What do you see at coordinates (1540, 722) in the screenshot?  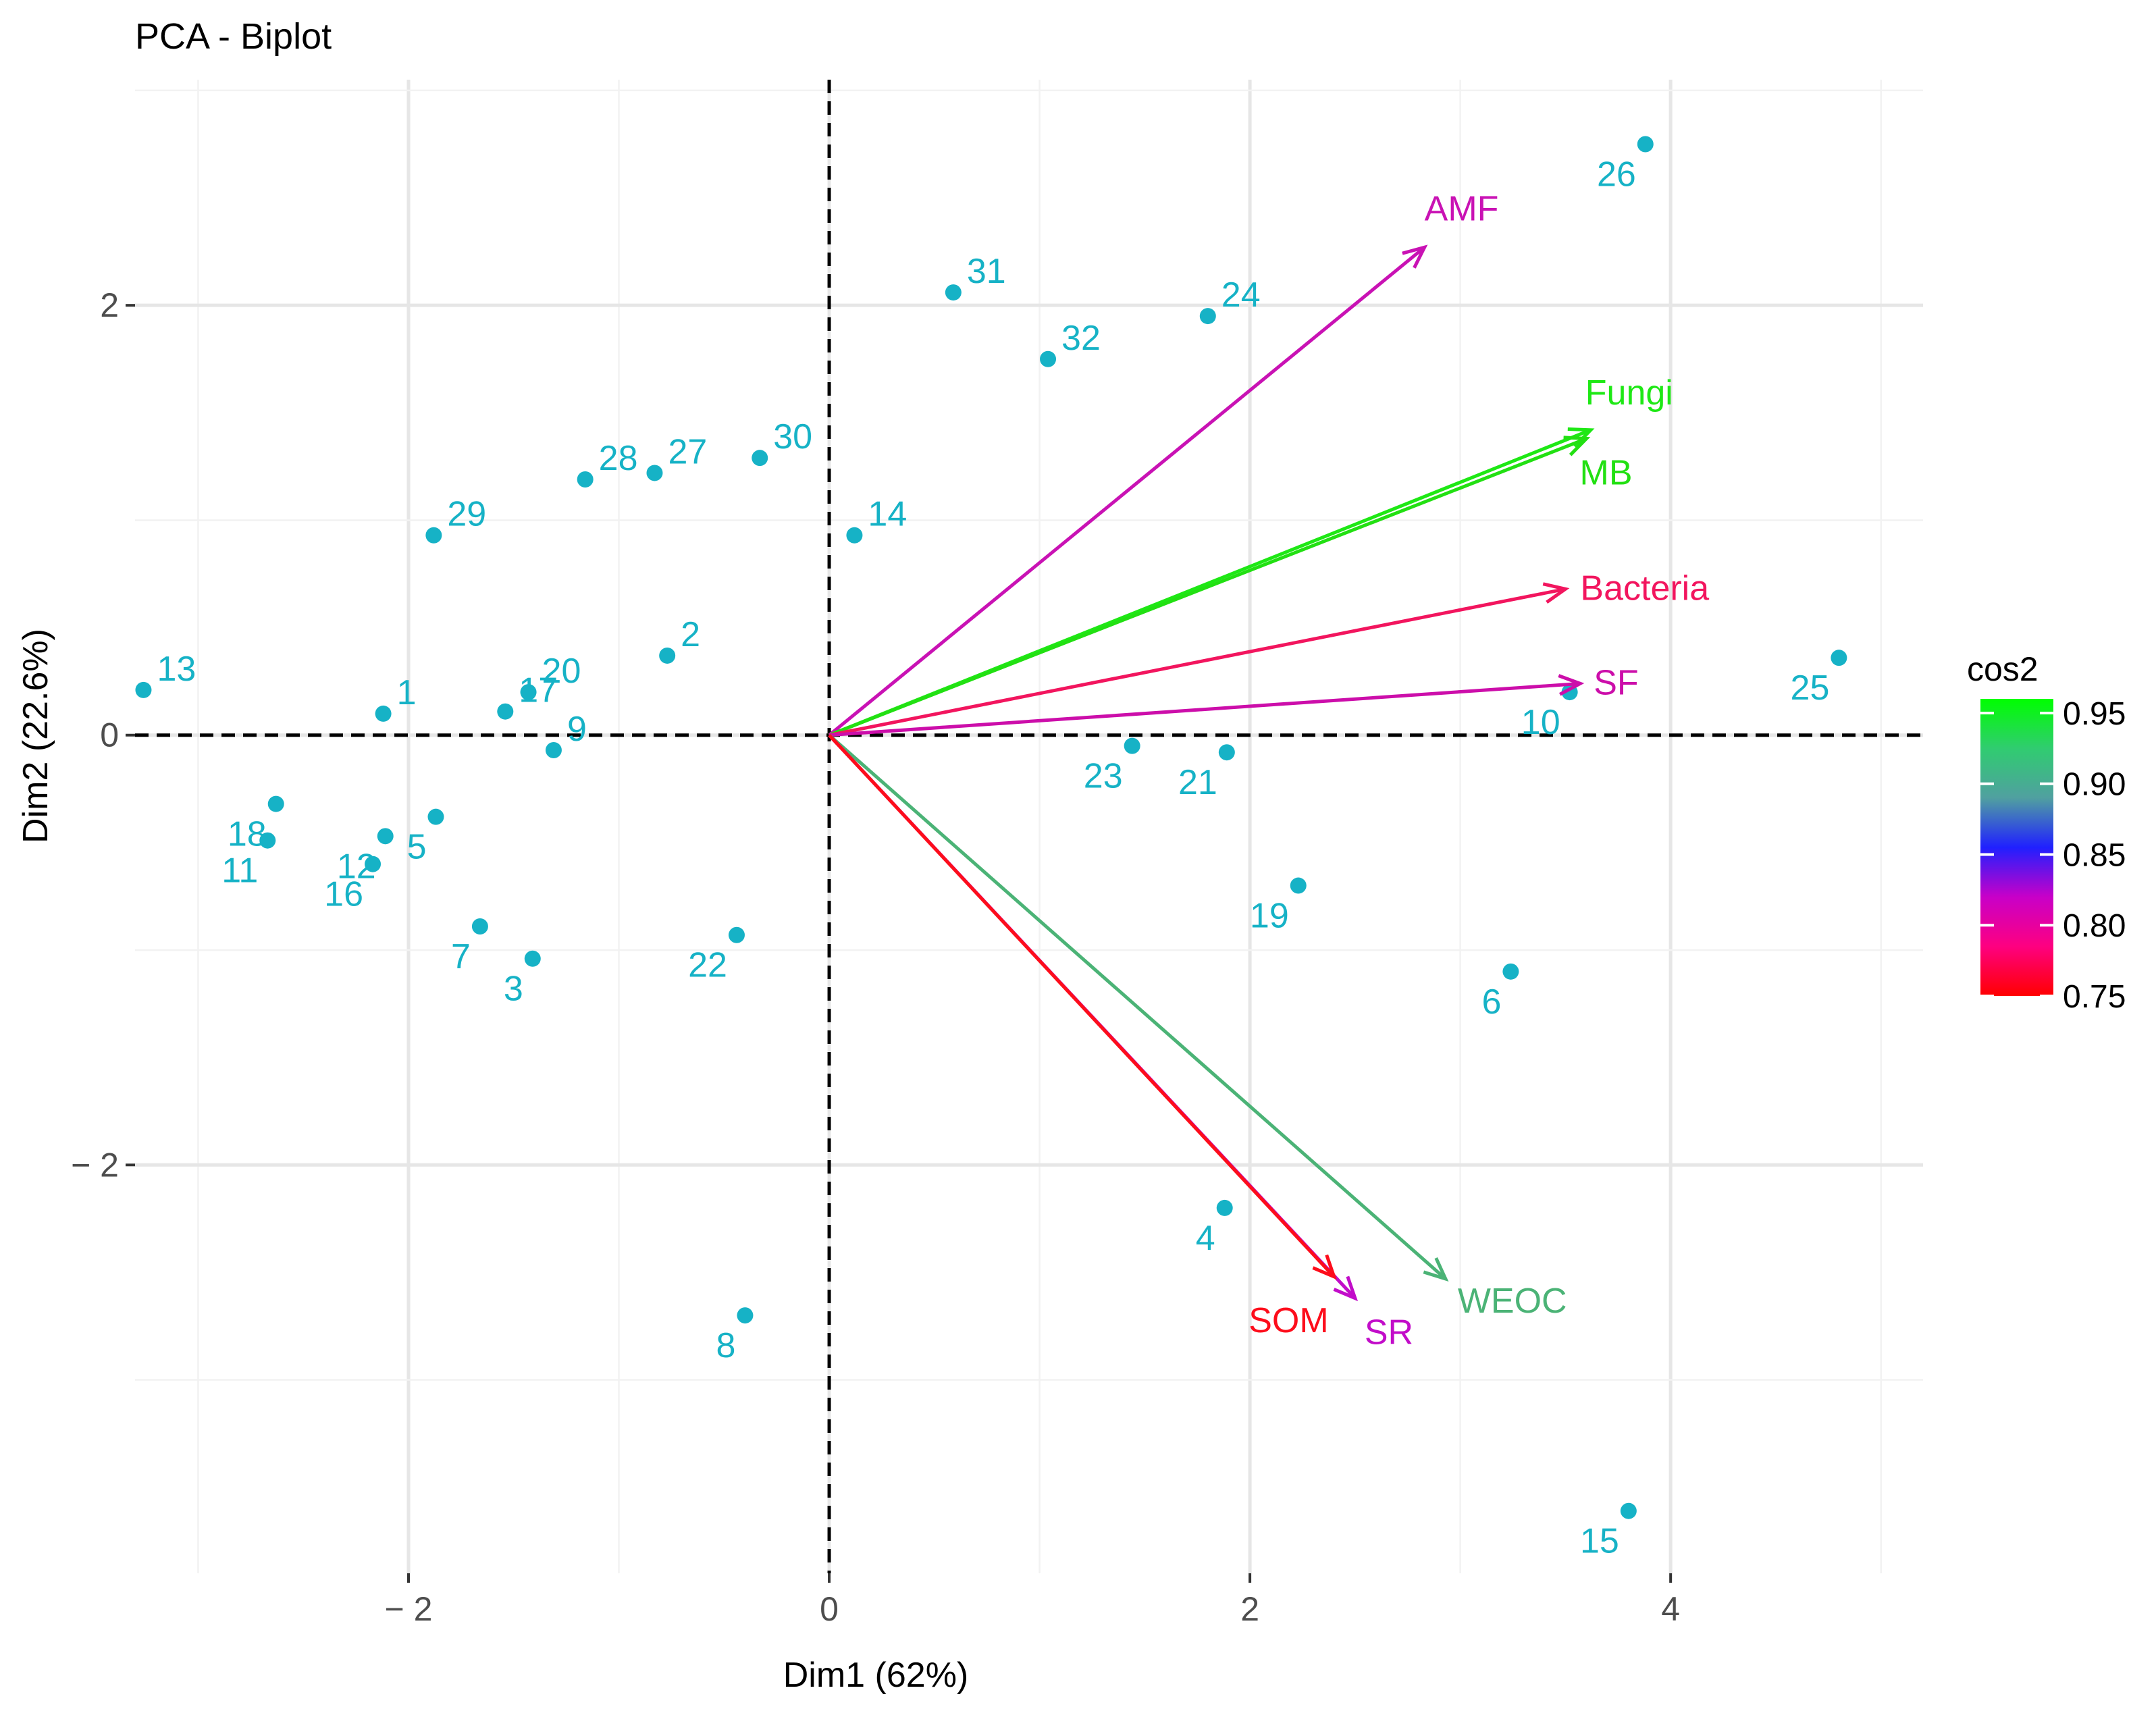 I see `observation-label-10: 10` at bounding box center [1540, 722].